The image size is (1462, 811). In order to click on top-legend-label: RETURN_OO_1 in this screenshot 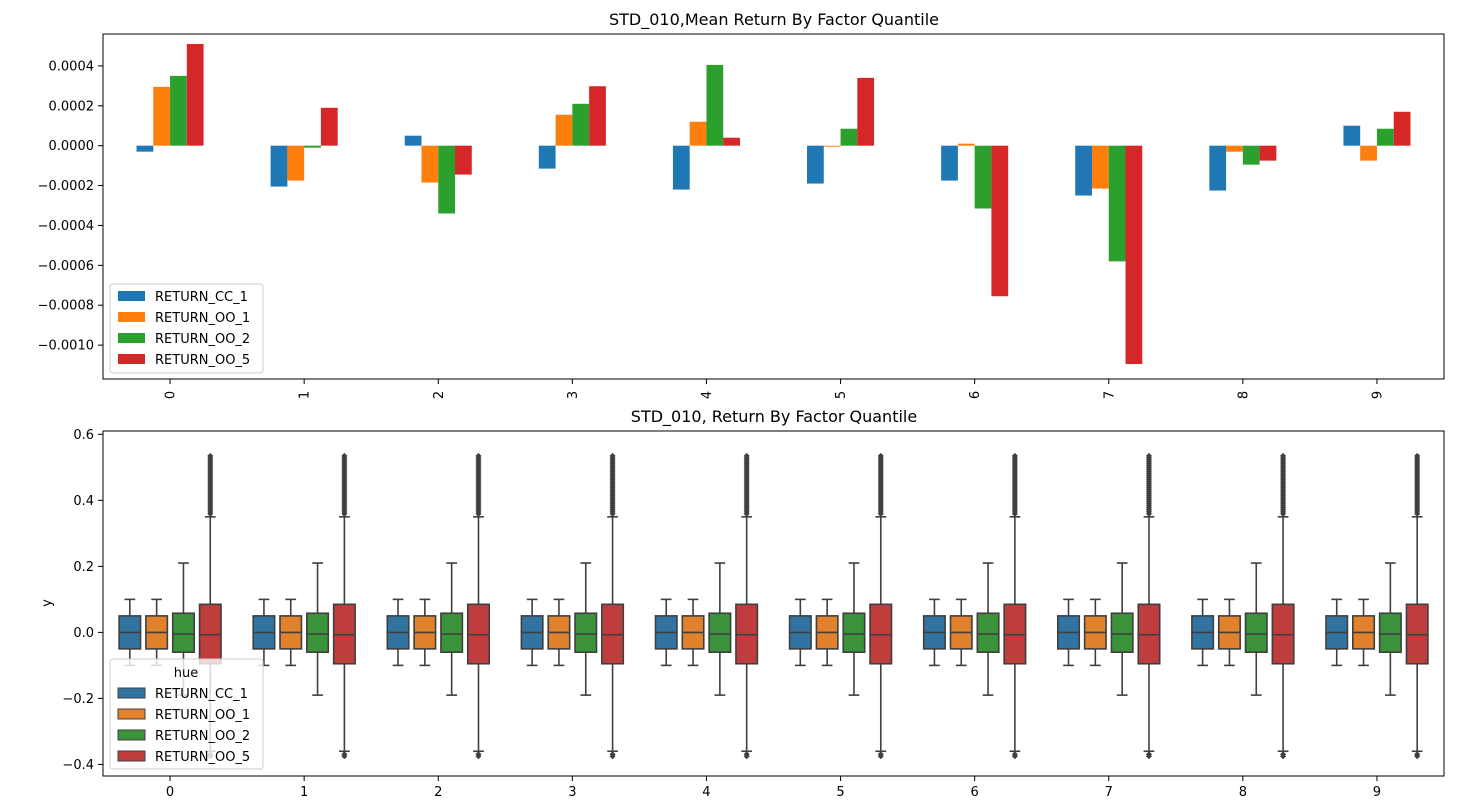, I will do `click(202, 318)`.